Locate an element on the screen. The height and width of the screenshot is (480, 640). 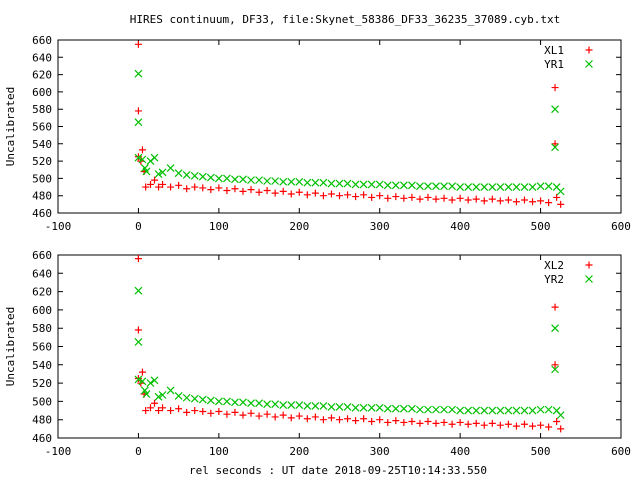
y-tick-label: 620 is located at coordinates (42, 75).